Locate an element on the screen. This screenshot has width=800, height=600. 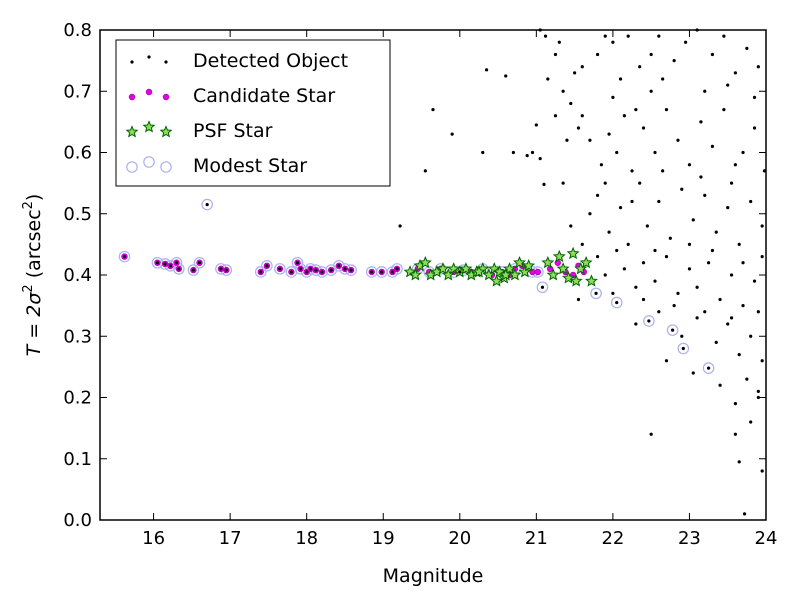
legend-box is located at coordinates (253, 113).